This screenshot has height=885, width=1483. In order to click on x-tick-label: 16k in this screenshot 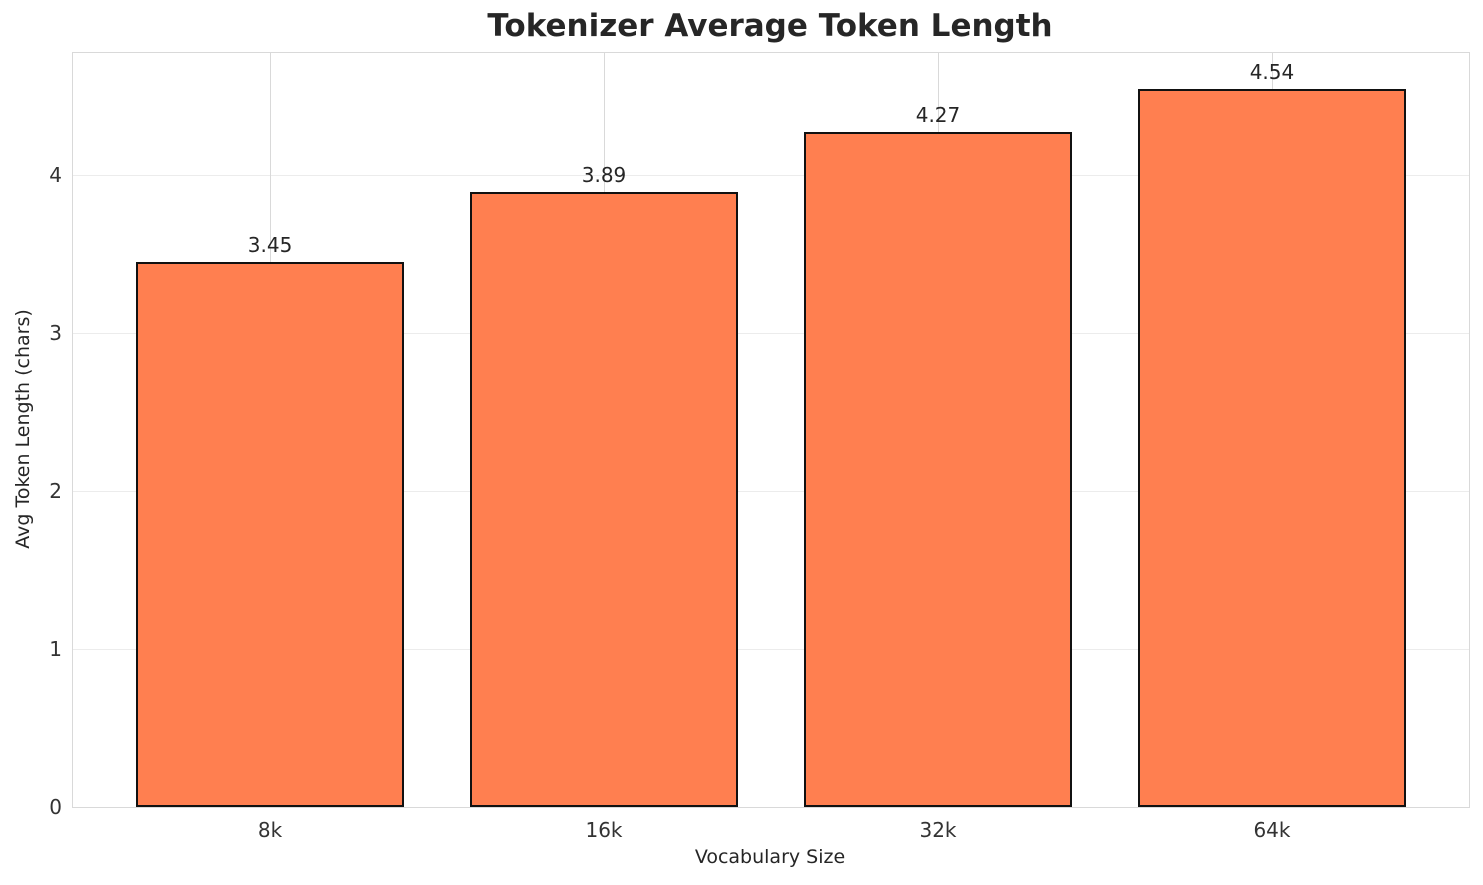, I will do `click(604, 830)`.